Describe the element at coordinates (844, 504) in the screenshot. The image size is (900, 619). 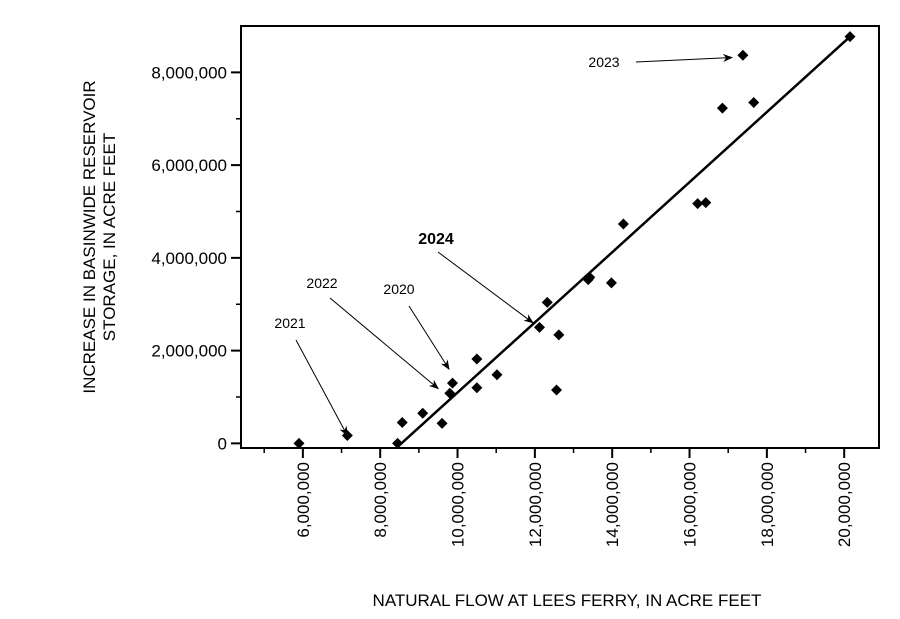
I see `x-tick-label: 20,000,000` at that location.